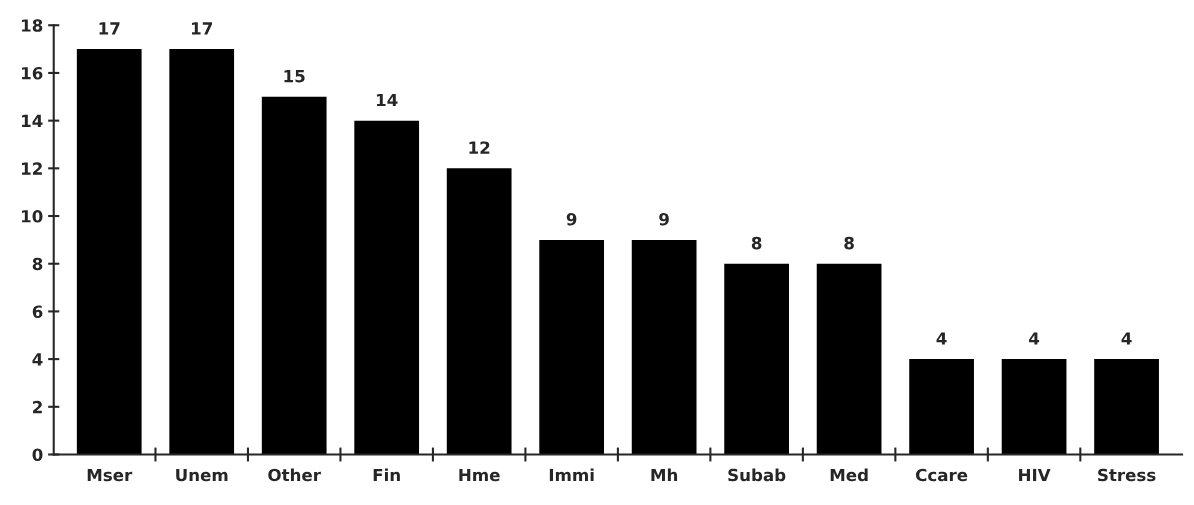 This screenshot has height=505, width=1194. I want to click on x-tick-label: Stress, so click(1127, 475).